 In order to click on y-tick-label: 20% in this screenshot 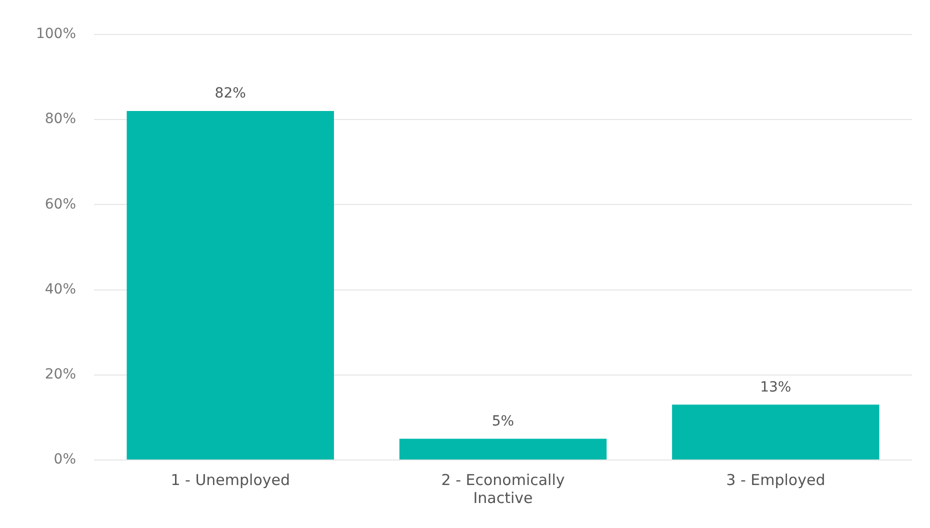, I will do `click(60, 374)`.